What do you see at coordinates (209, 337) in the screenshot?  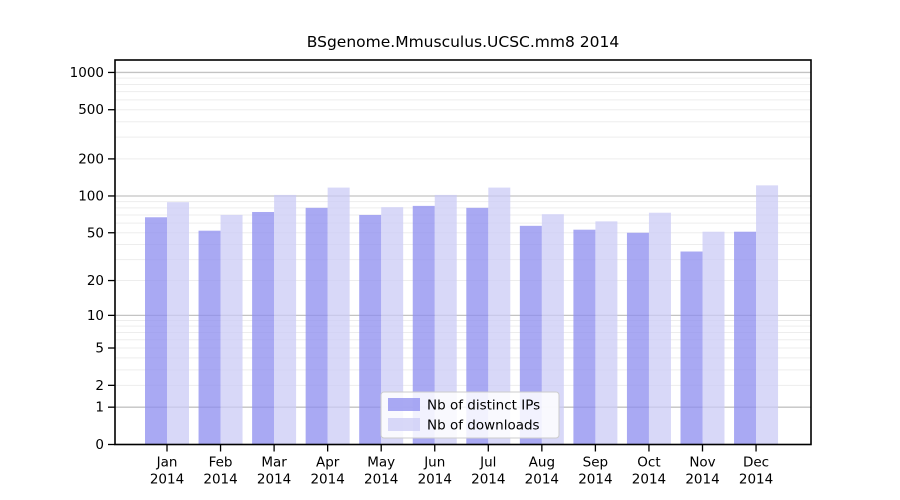 I see `bar-distinct-ips-feb` at bounding box center [209, 337].